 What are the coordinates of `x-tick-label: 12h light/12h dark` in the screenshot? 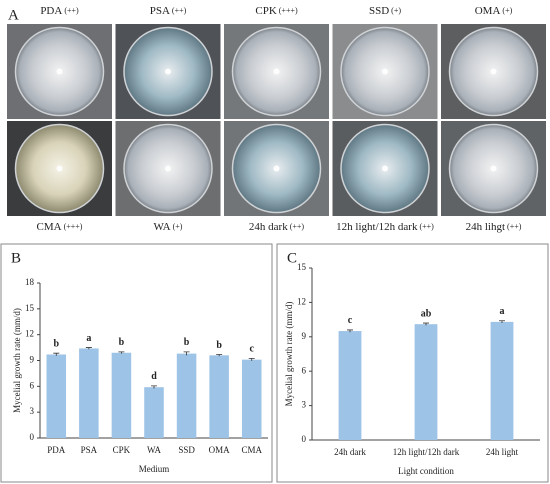 It's located at (426, 452).